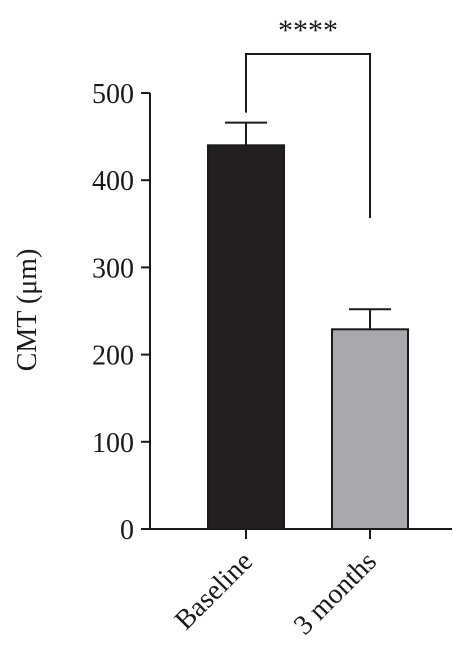 This screenshot has height=668, width=453. I want to click on x-tick-label-1: 3 months, so click(335, 593).